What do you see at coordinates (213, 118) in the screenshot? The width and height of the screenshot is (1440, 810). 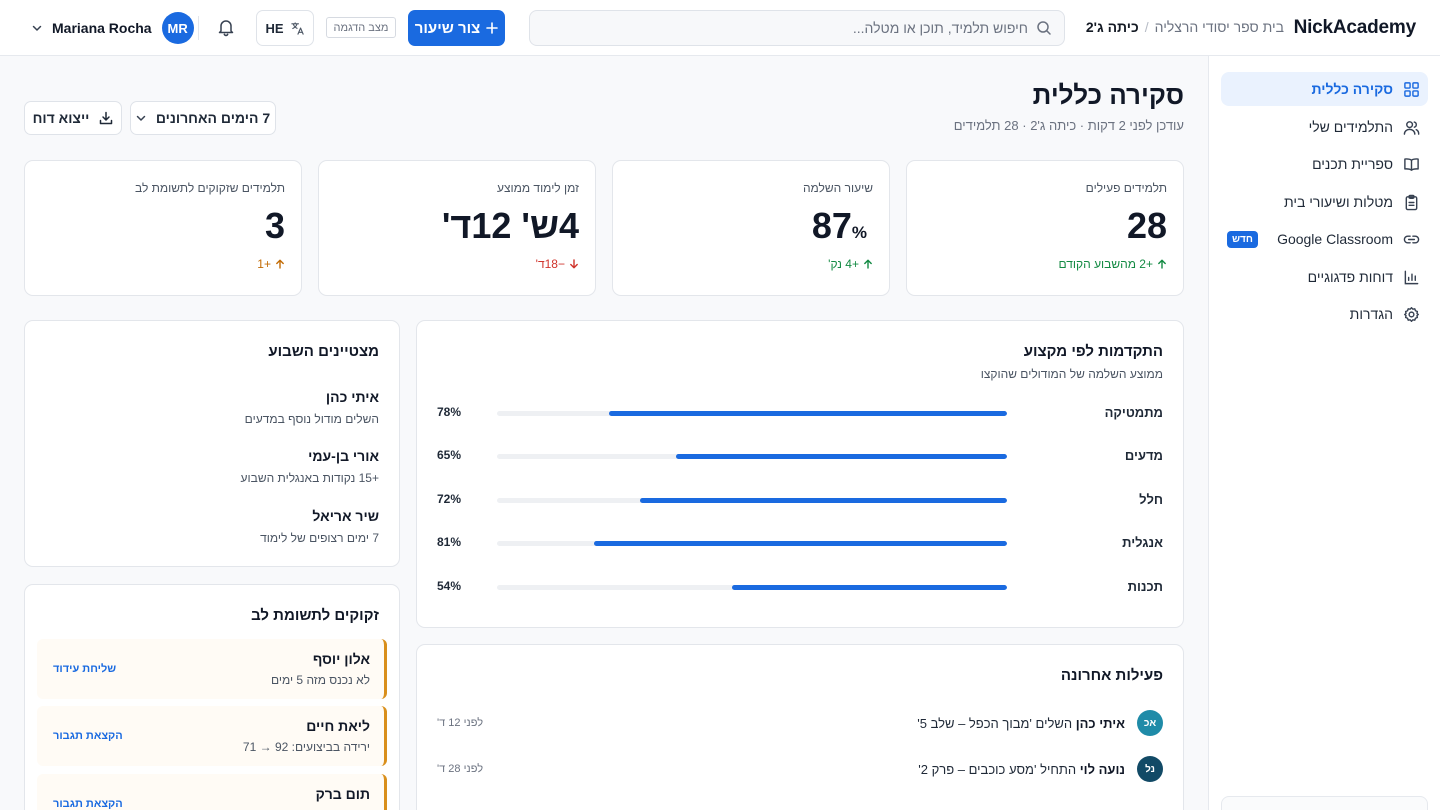 I see `date-range-label: 7 הימים האחרונים` at bounding box center [213, 118].